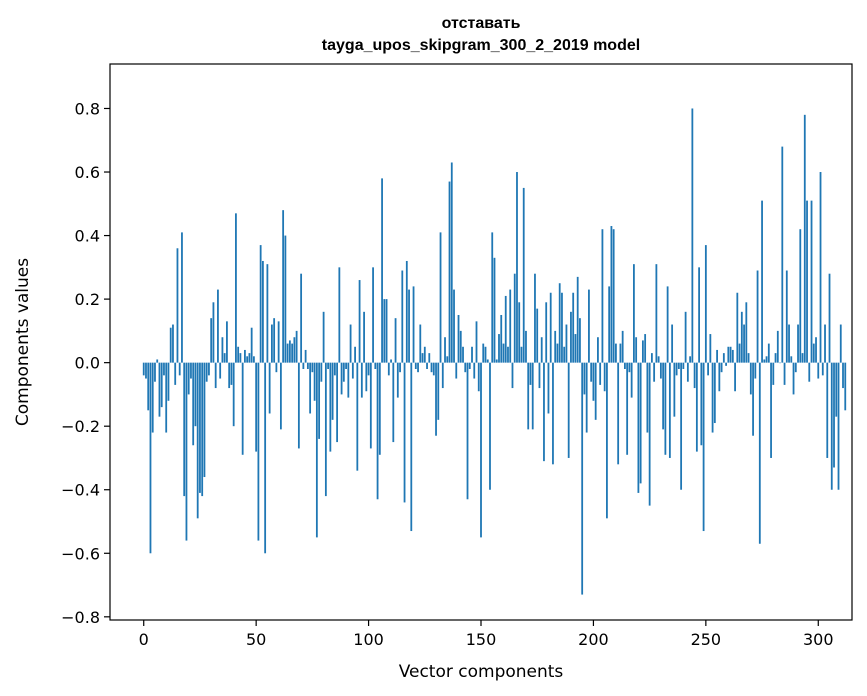 The width and height of the screenshot is (867, 696). Describe the element at coordinates (481, 23) in the screenshot. I see `chart-title-line-1: отставать` at that location.